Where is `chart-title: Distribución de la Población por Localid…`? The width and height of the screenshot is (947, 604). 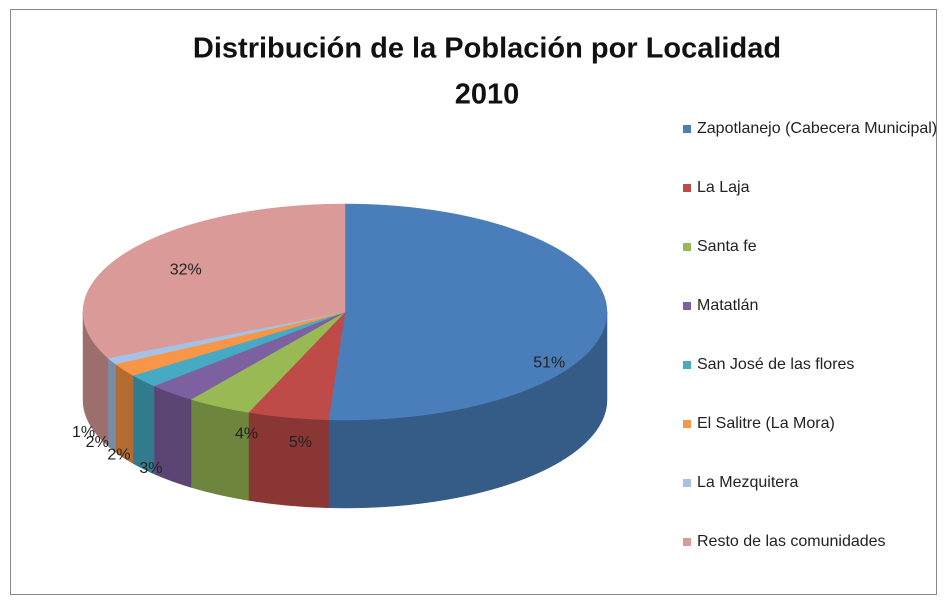 chart-title: Distribución de la Población por Localid… is located at coordinates (487, 49).